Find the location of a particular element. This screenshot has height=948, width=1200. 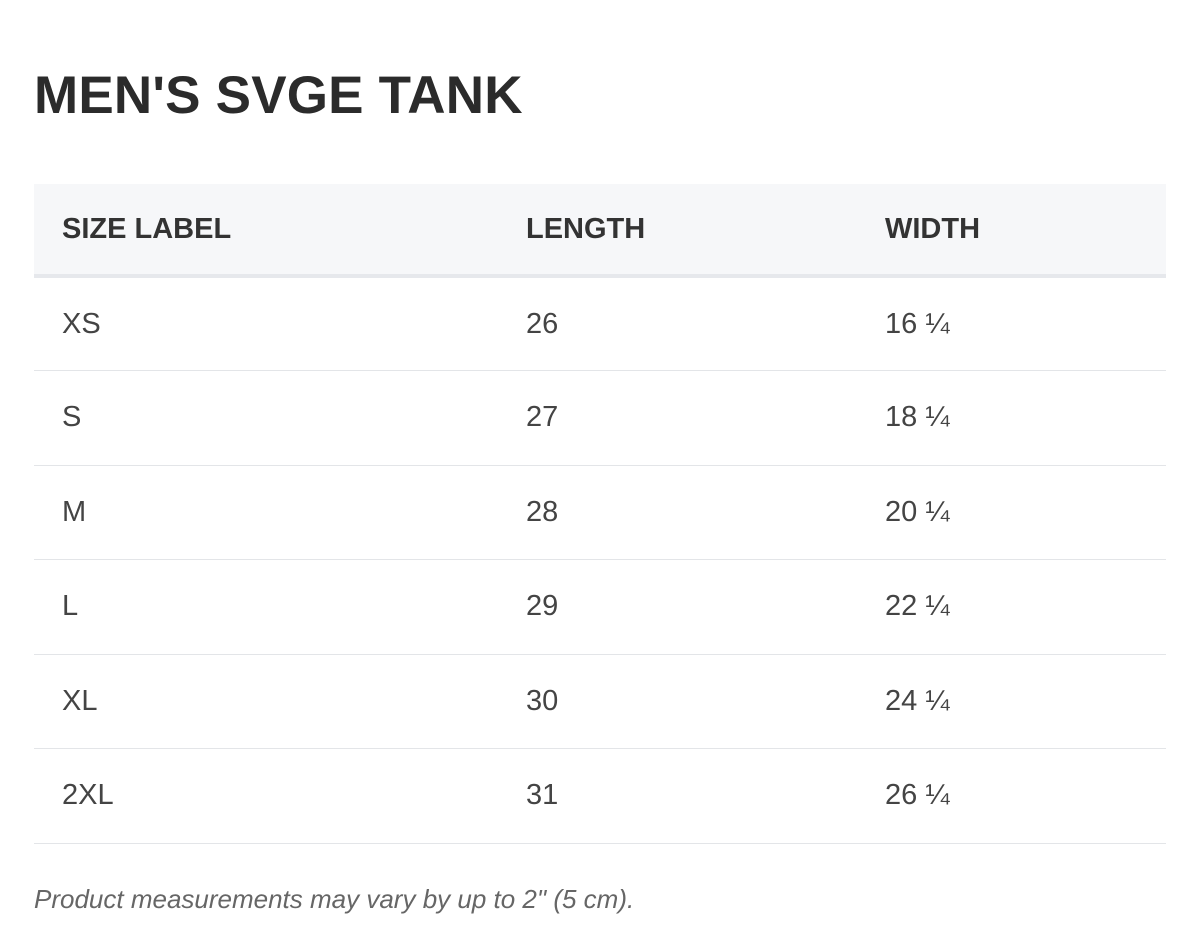

column-header-length: LENGTH is located at coordinates (677, 231).